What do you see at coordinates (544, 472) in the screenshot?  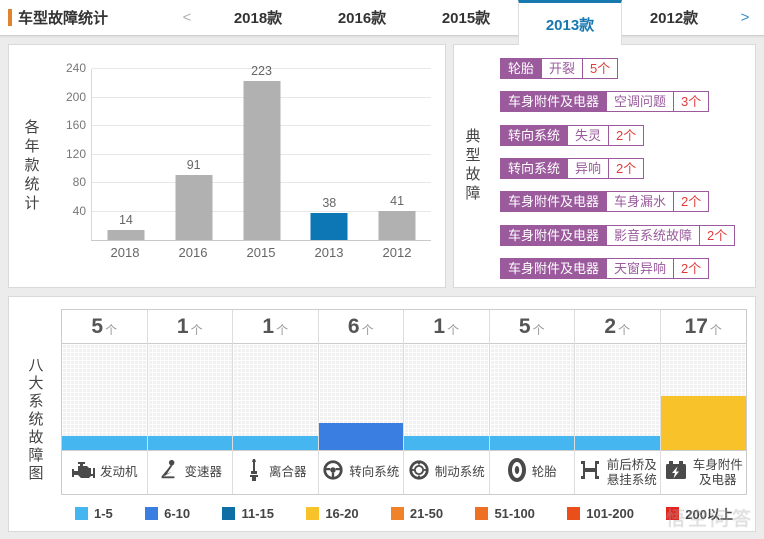 I see `system-name-label: 轮胎` at bounding box center [544, 472].